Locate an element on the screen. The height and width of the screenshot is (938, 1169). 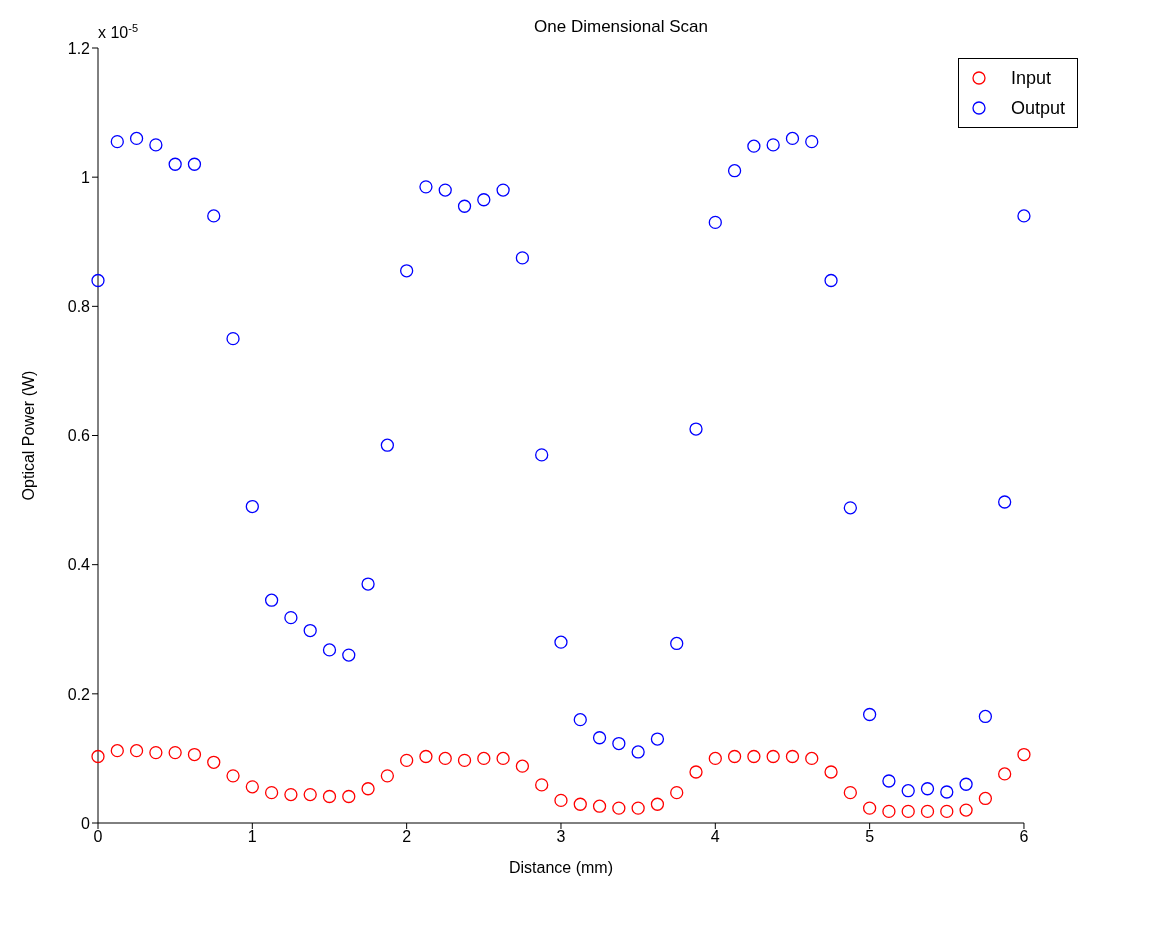
x-tick-label: 6 is located at coordinates (1024, 837).